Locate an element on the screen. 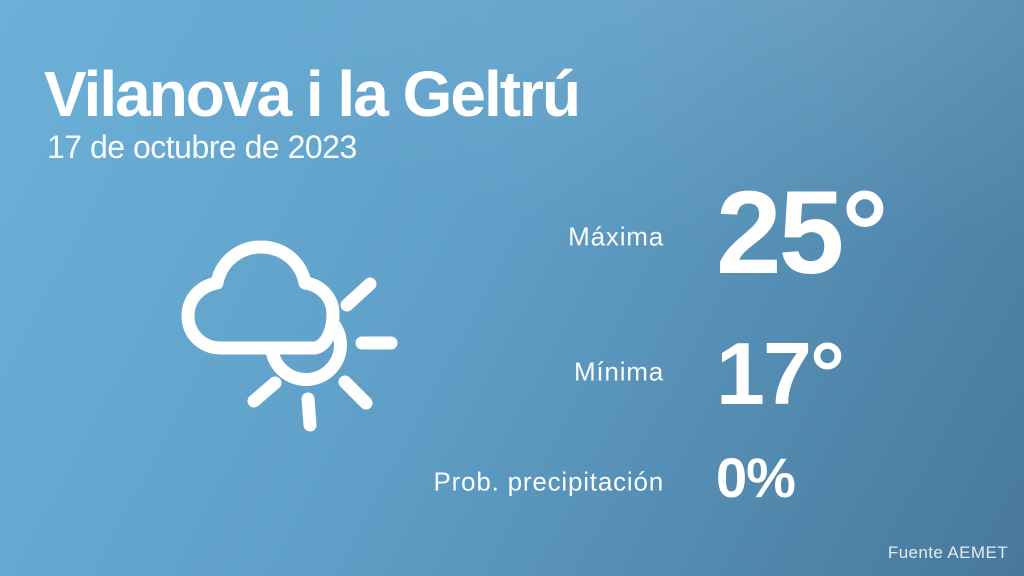 The width and height of the screenshot is (1024, 576). sun-ray-lower-right is located at coordinates (355, 392).